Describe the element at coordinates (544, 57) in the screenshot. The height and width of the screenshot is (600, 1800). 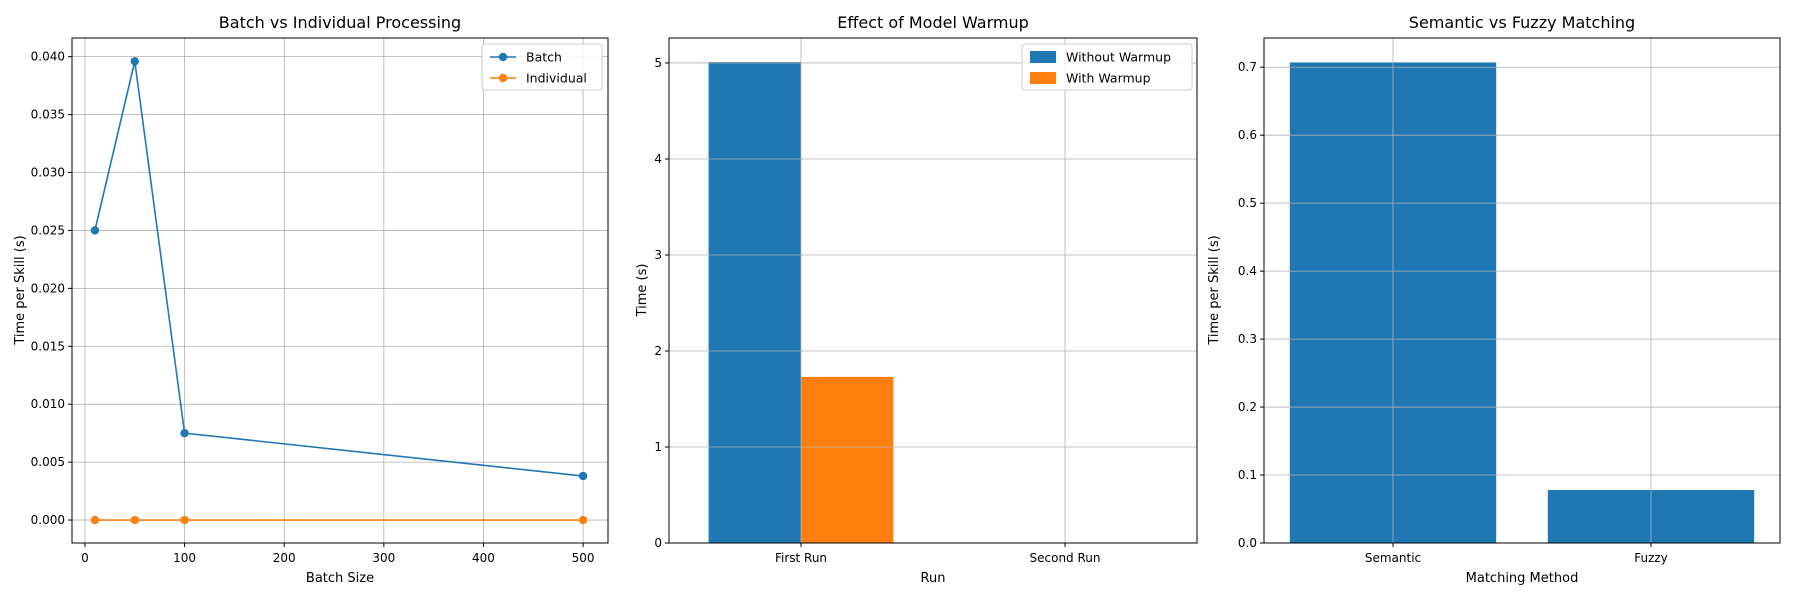
I see `legend-label: Batch` at that location.